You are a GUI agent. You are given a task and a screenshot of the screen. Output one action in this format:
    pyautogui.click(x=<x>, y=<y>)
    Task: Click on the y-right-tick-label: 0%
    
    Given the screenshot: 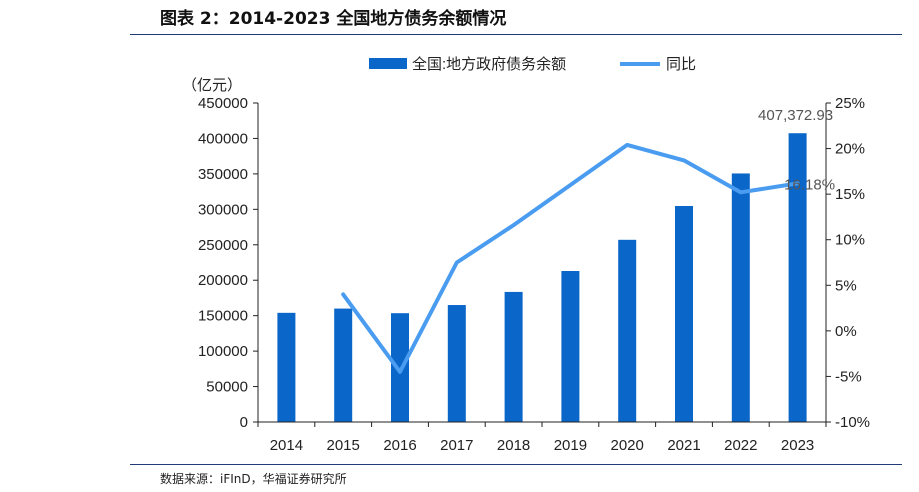 What is the action you would take?
    pyautogui.click(x=846, y=331)
    